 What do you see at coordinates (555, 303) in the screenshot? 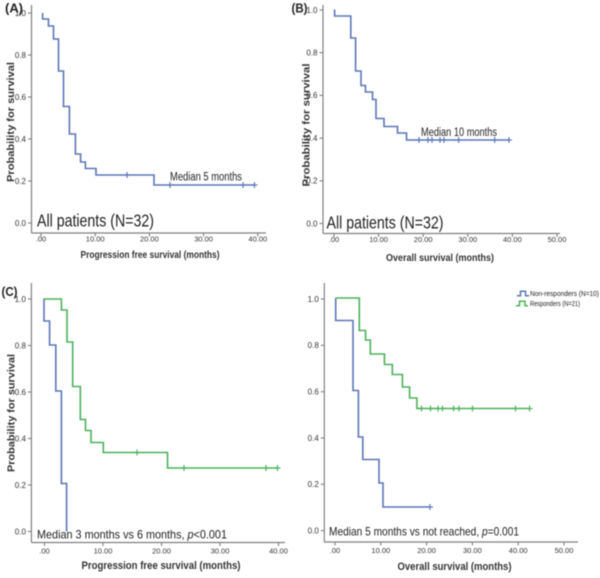
I see `svg-text: Responders (N=21)` at bounding box center [555, 303].